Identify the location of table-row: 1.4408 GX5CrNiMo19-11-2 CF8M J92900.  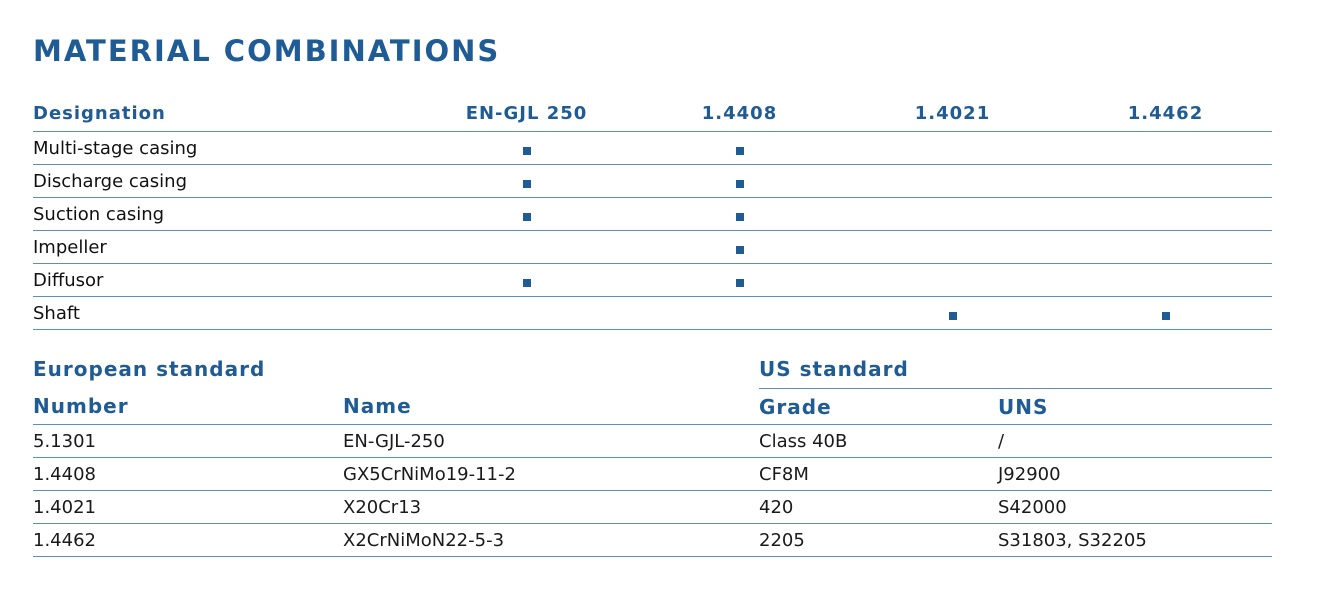
(652, 474).